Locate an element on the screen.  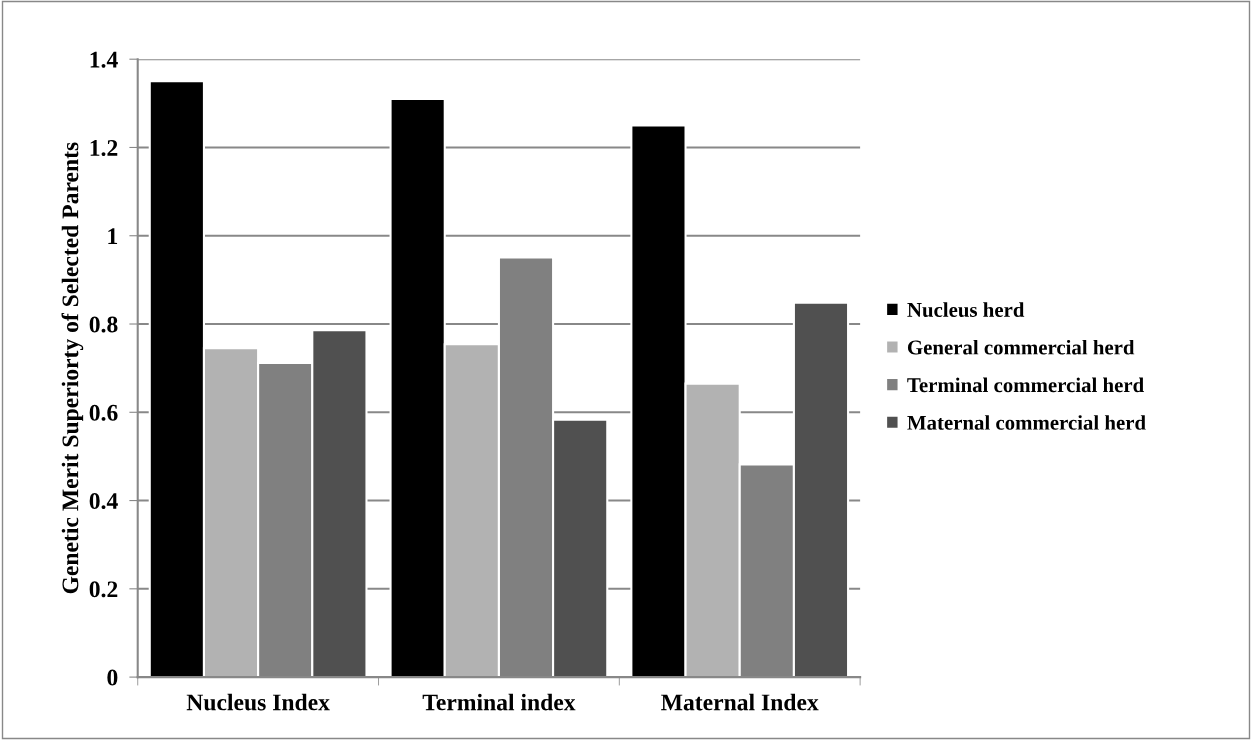
legend-label: Maternal commercial herd is located at coordinates (1026, 422).